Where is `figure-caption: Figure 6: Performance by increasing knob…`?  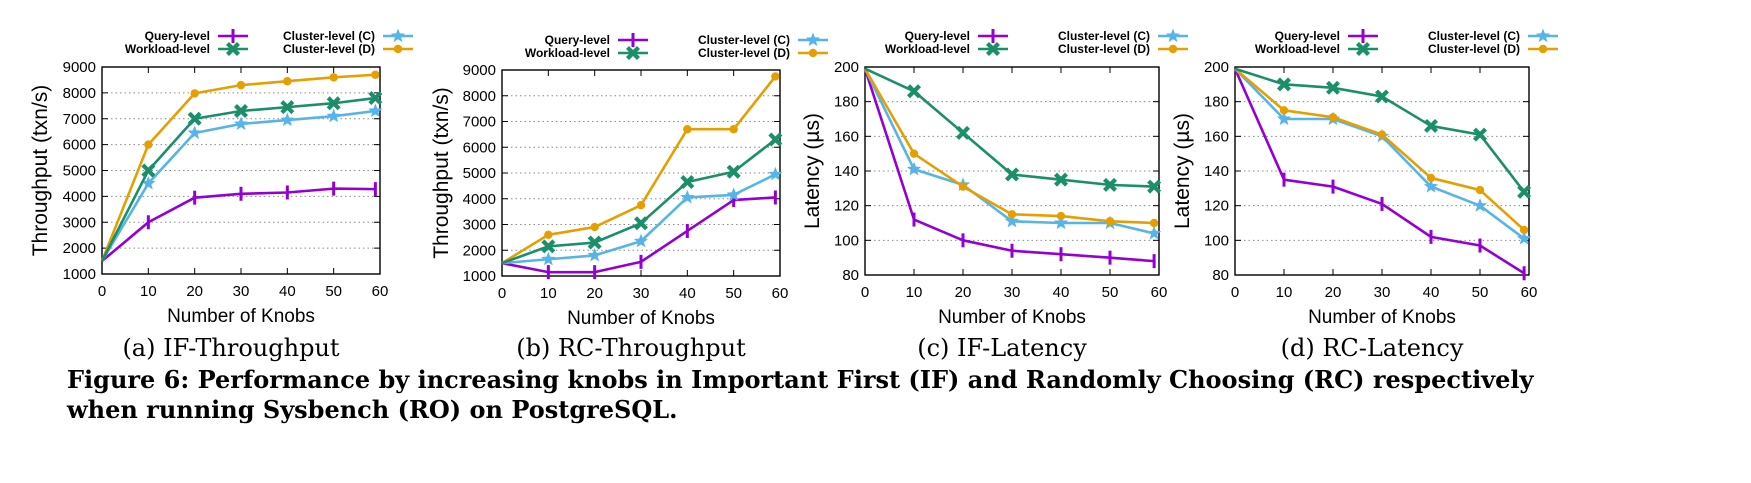 figure-caption: Figure 6: Performance by increasing knob… is located at coordinates (801, 379).